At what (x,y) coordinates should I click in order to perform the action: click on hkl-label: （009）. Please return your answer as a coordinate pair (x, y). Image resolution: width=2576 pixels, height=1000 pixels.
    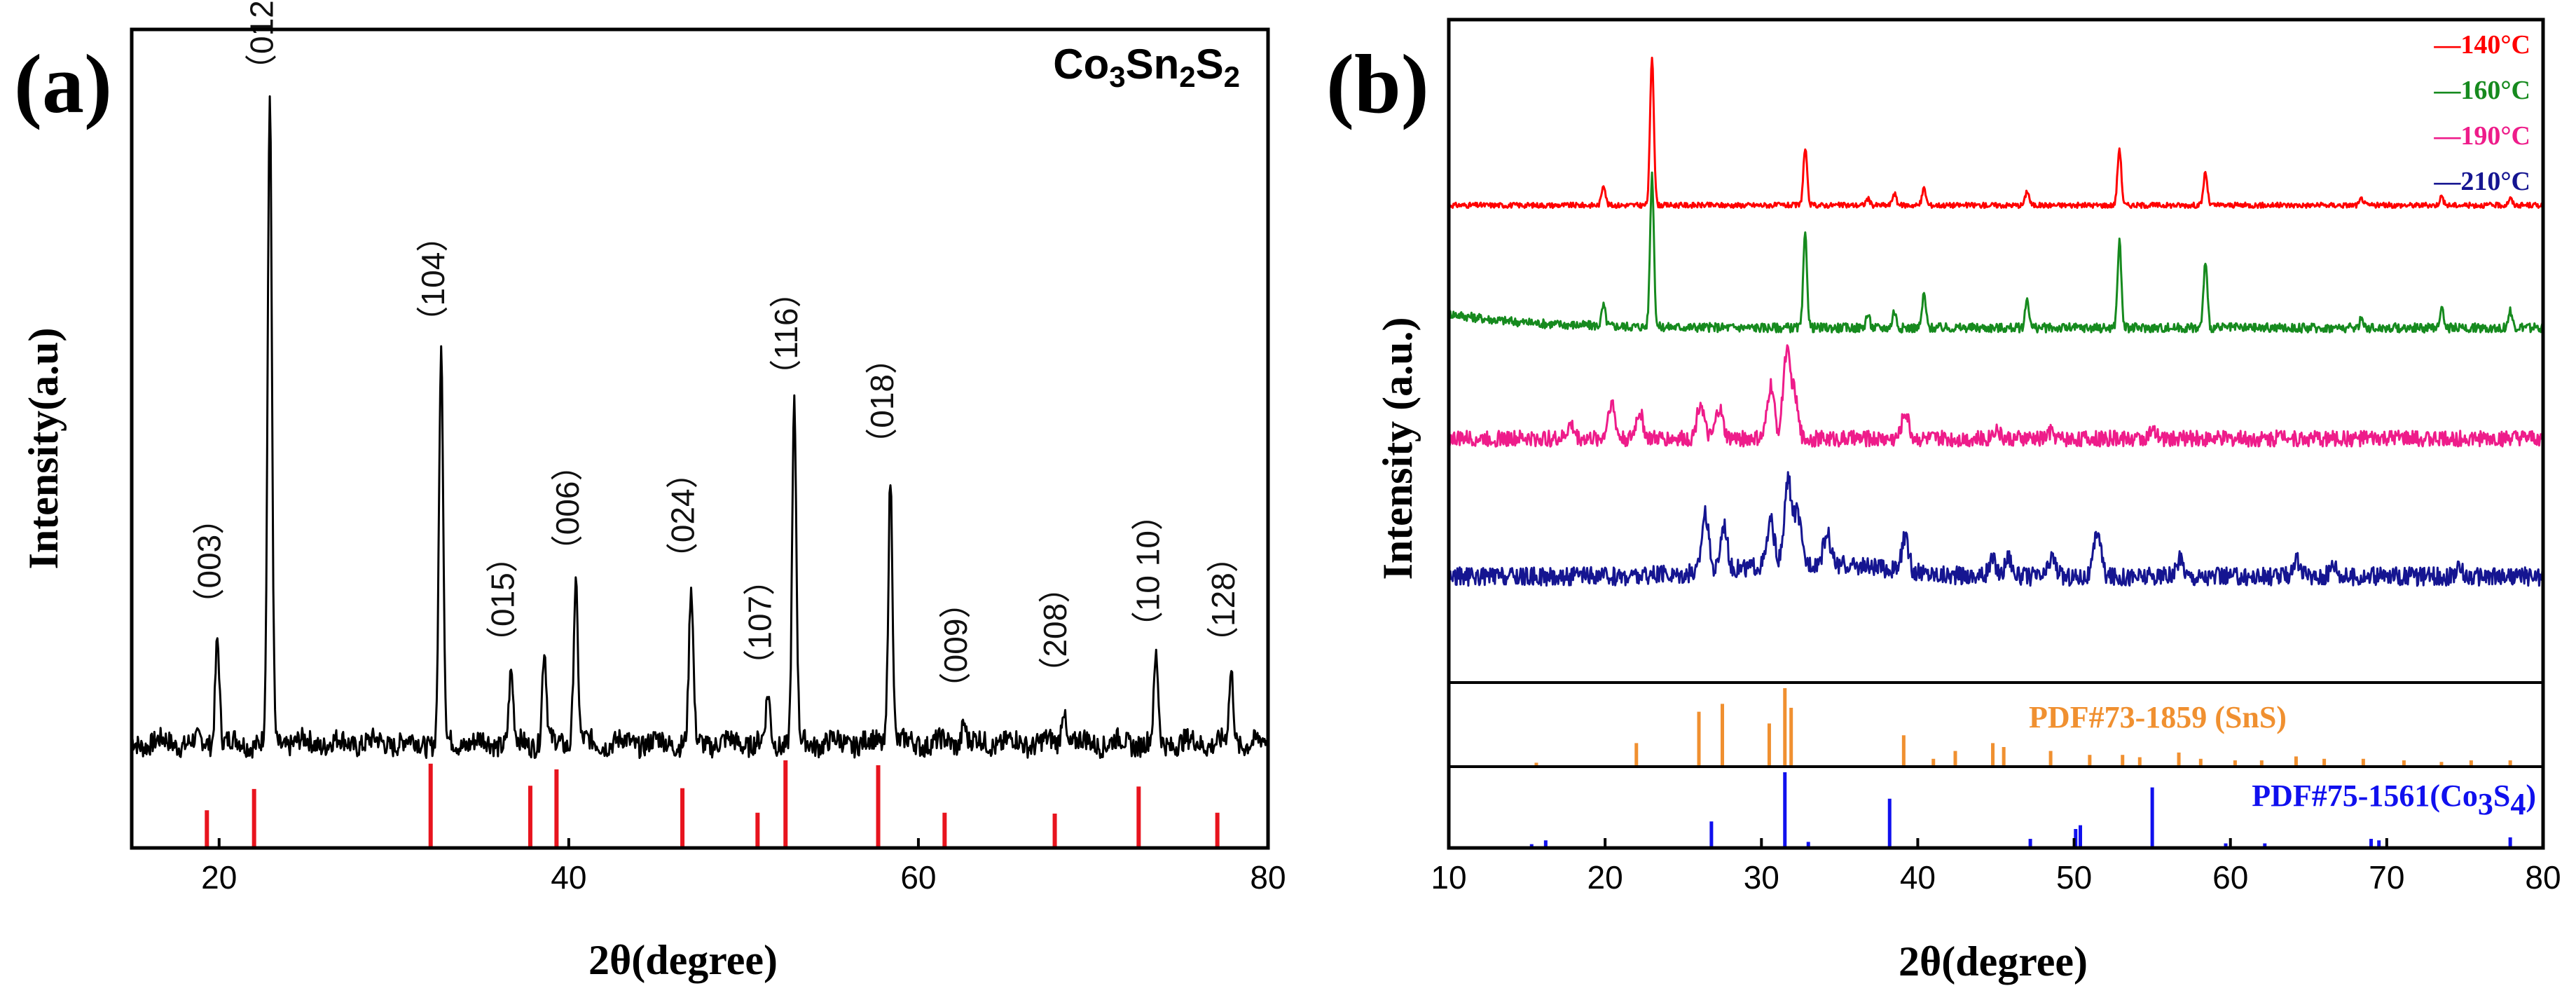
    Looking at the image, I should click on (955, 646).